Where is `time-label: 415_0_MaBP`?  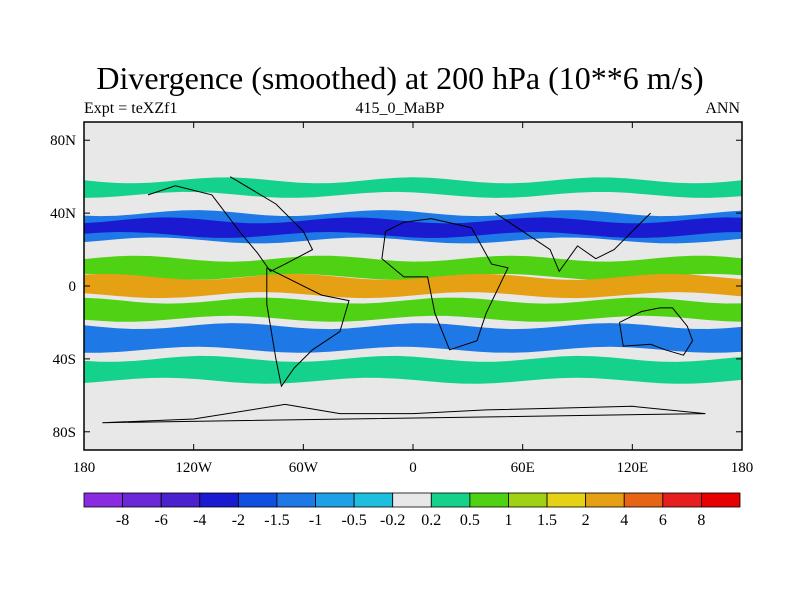
time-label: 415_0_MaBP is located at coordinates (400, 108).